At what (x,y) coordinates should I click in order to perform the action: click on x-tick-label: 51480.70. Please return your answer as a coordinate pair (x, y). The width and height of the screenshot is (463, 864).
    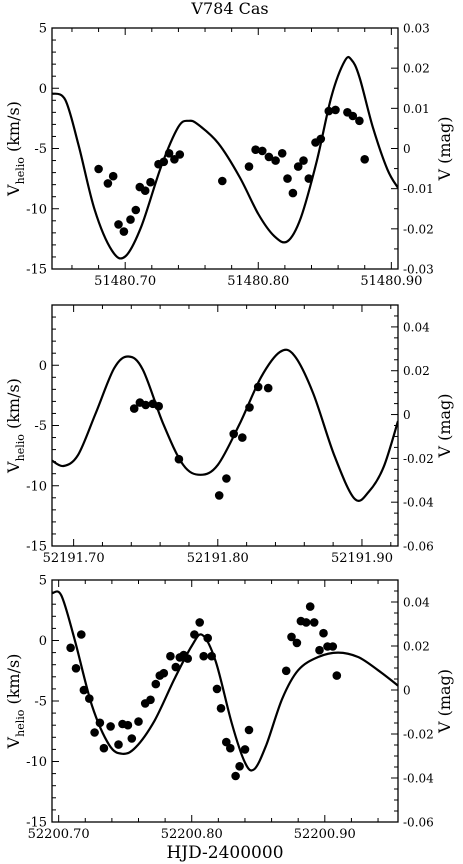
    Looking at the image, I should click on (125, 281).